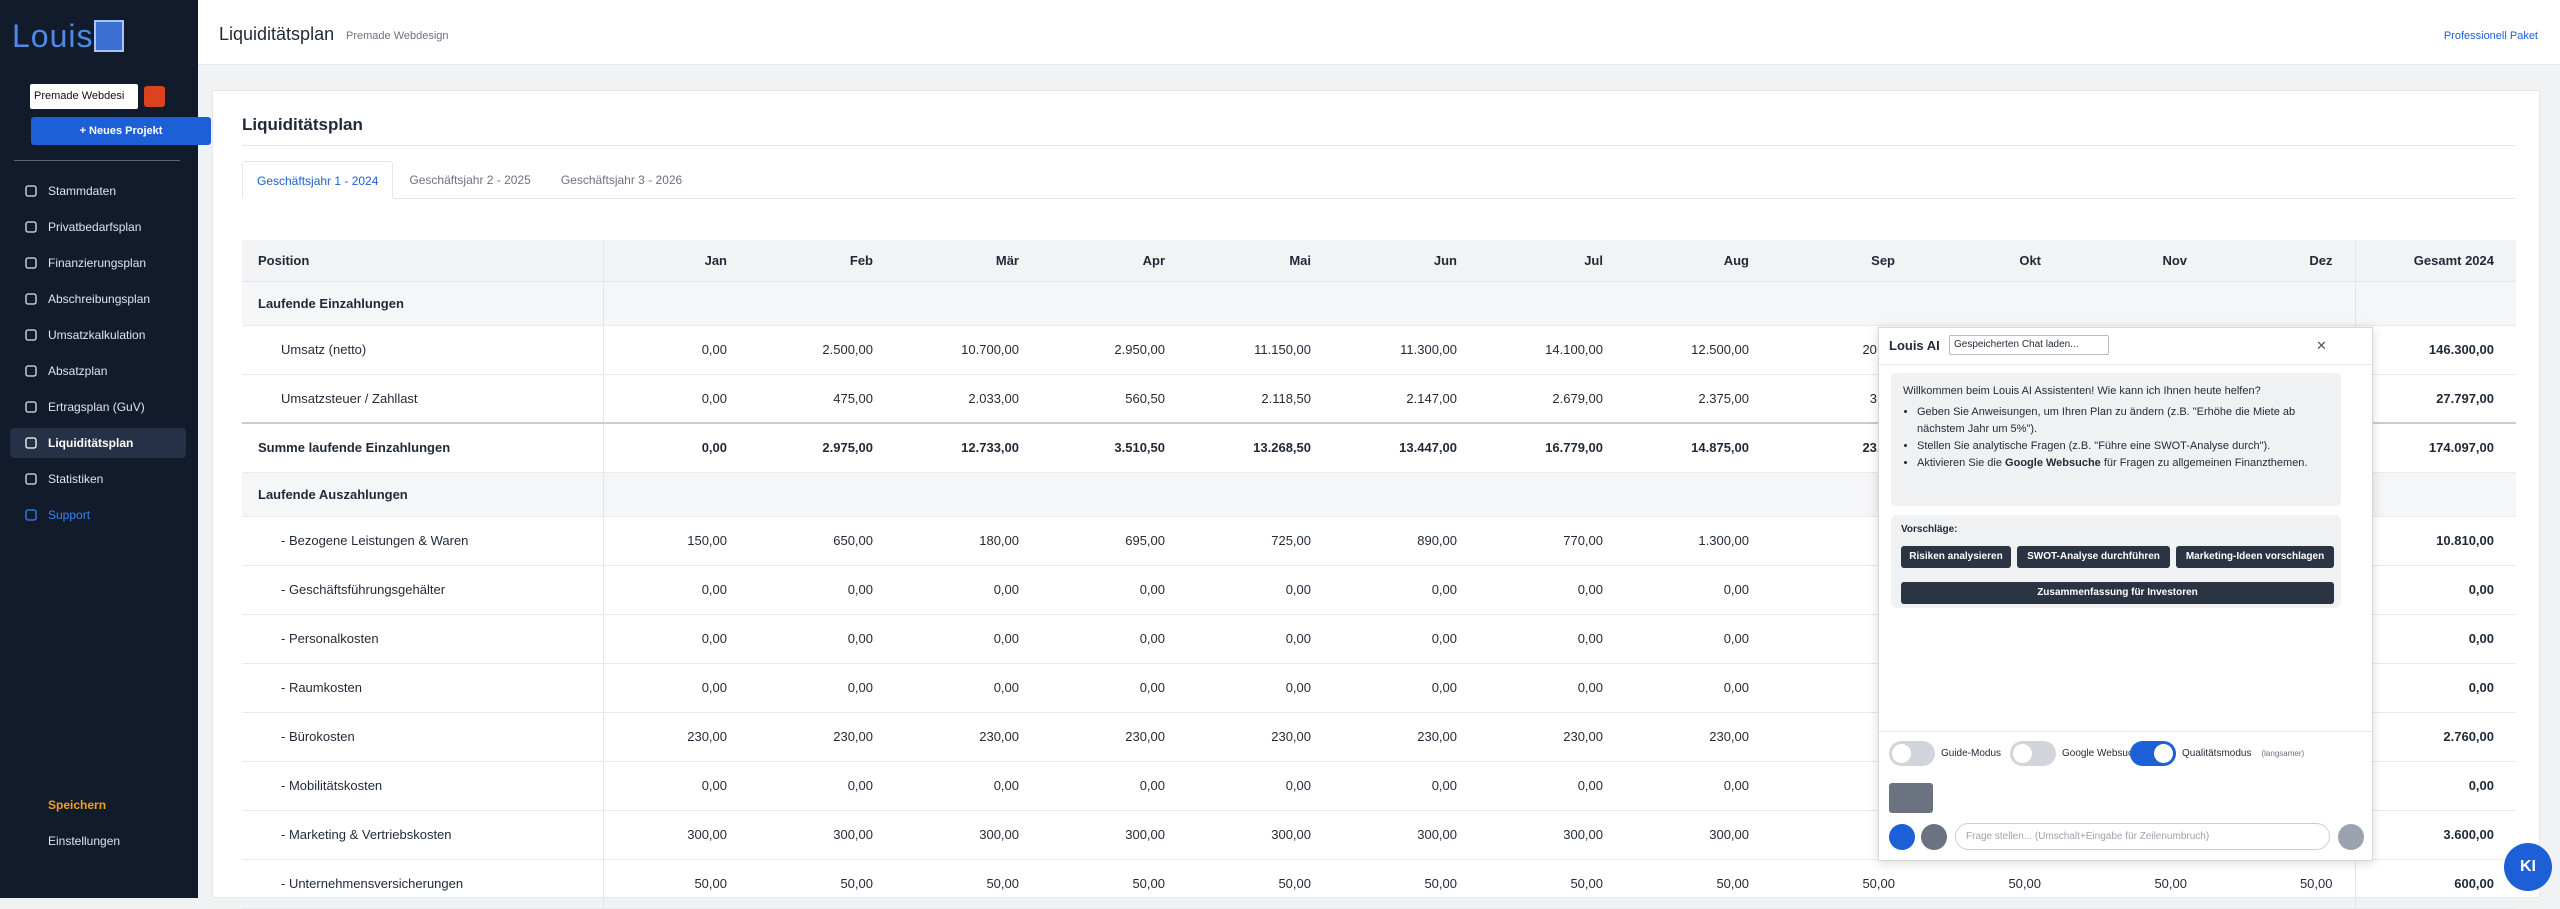 The image size is (2560, 909). I want to click on logo, so click(109, 36).